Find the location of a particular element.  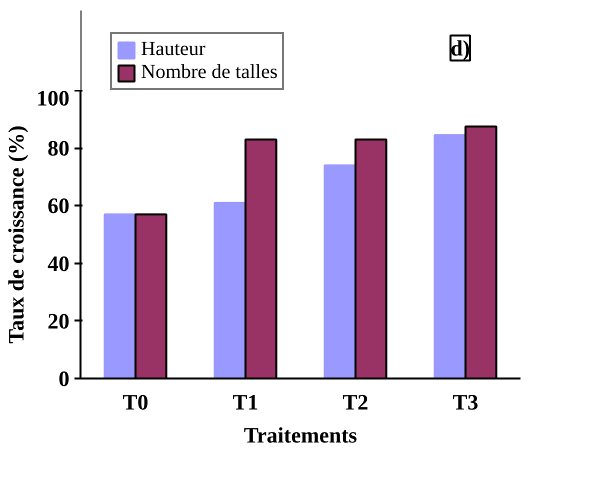

y-tick-label: 60 is located at coordinates (59, 205).